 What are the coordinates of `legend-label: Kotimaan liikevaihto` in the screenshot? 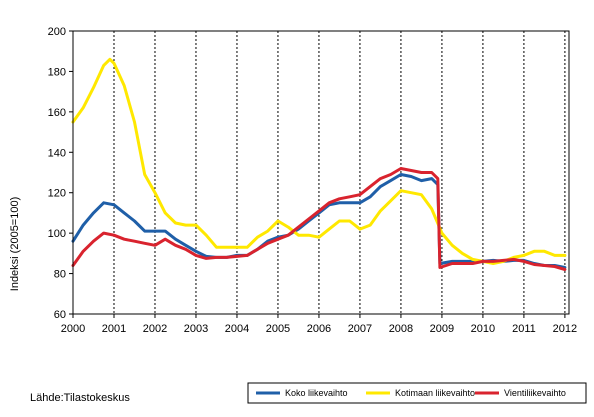 It's located at (435, 393).